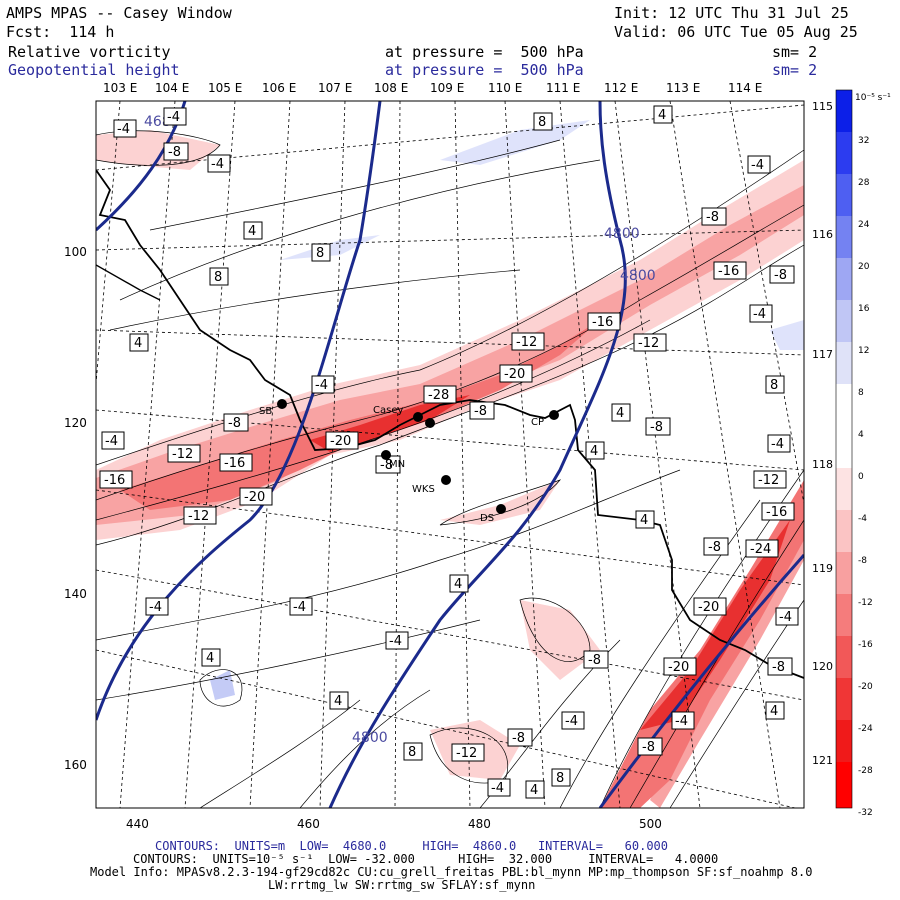 The width and height of the screenshot is (900, 900). What do you see at coordinates (308, 824) in the screenshot?
I see `x-tick-label: 460` at bounding box center [308, 824].